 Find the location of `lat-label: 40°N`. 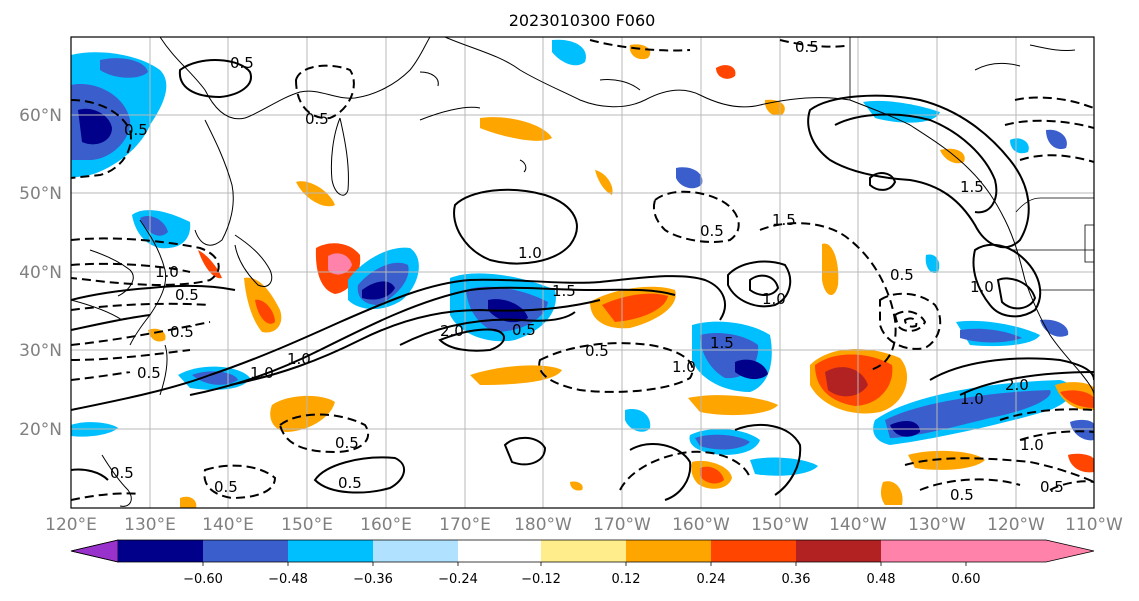

lat-label: 40°N is located at coordinates (40, 273).